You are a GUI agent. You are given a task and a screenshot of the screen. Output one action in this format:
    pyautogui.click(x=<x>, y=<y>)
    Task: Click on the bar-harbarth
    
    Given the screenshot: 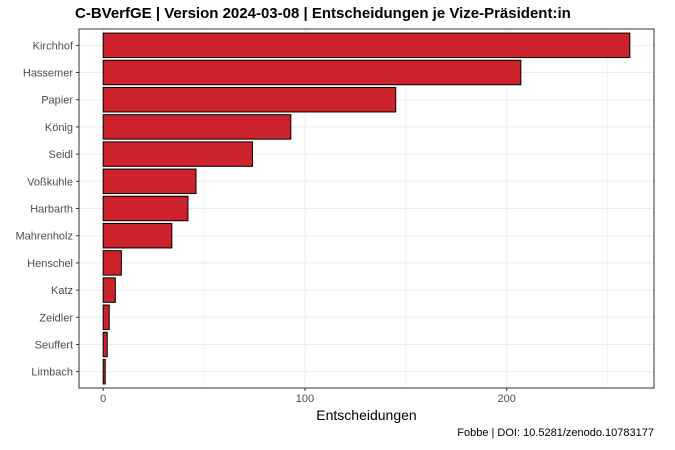 What is the action you would take?
    pyautogui.click(x=145, y=208)
    